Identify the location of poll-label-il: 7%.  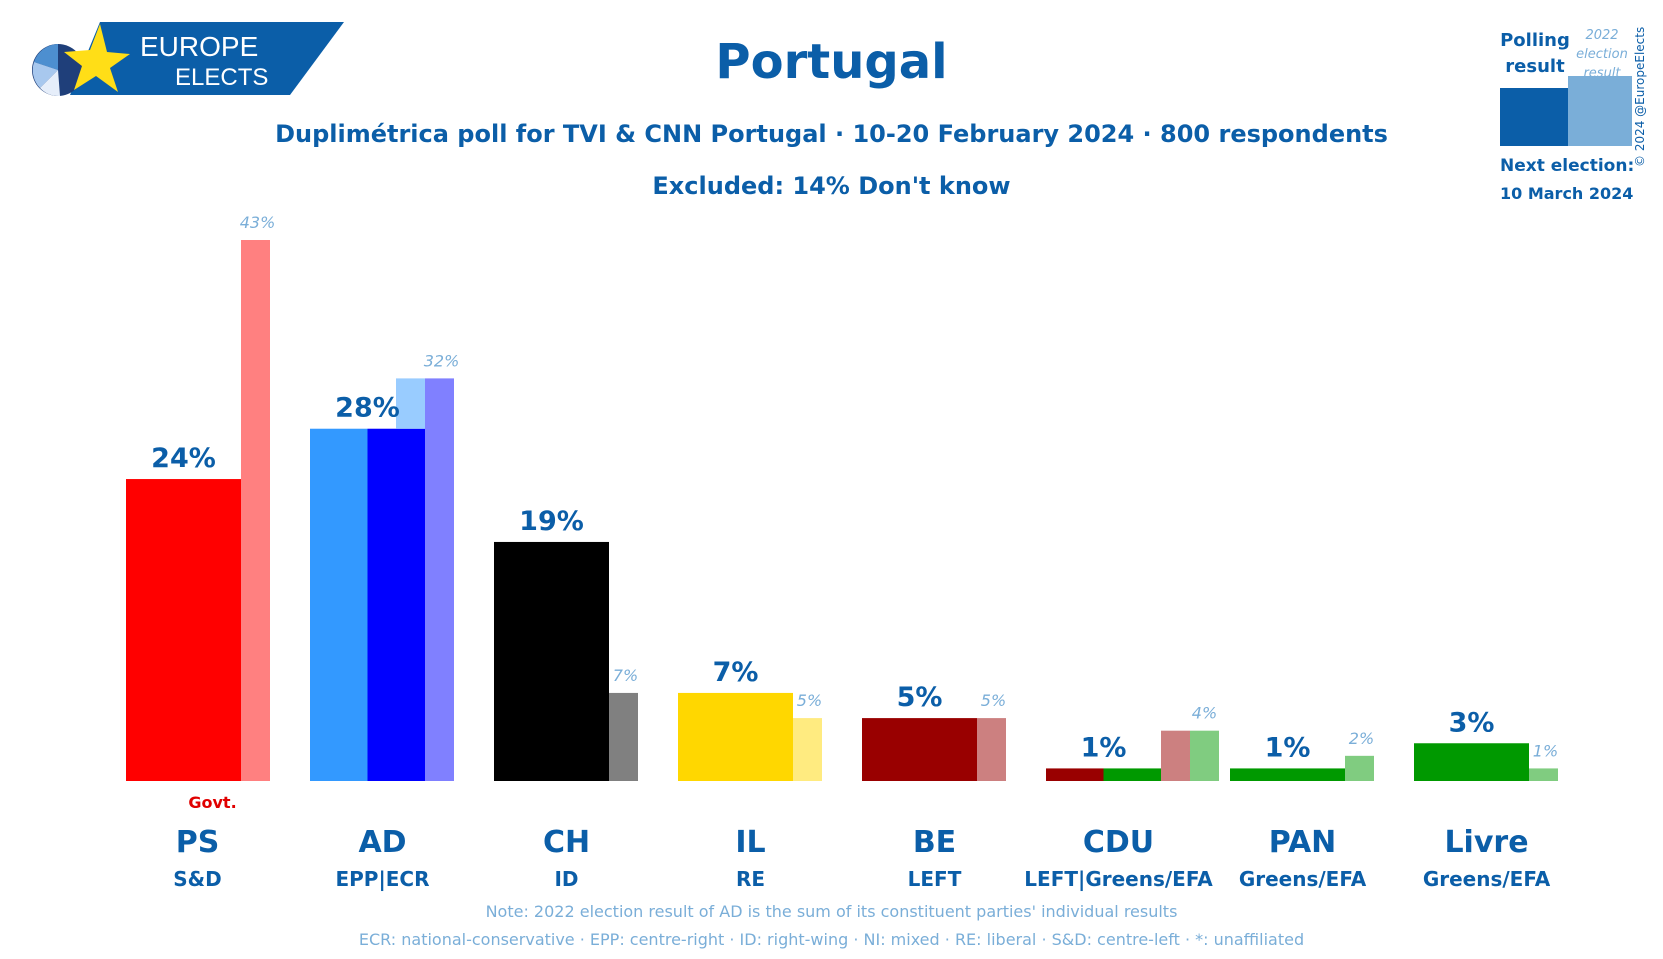
(736, 672).